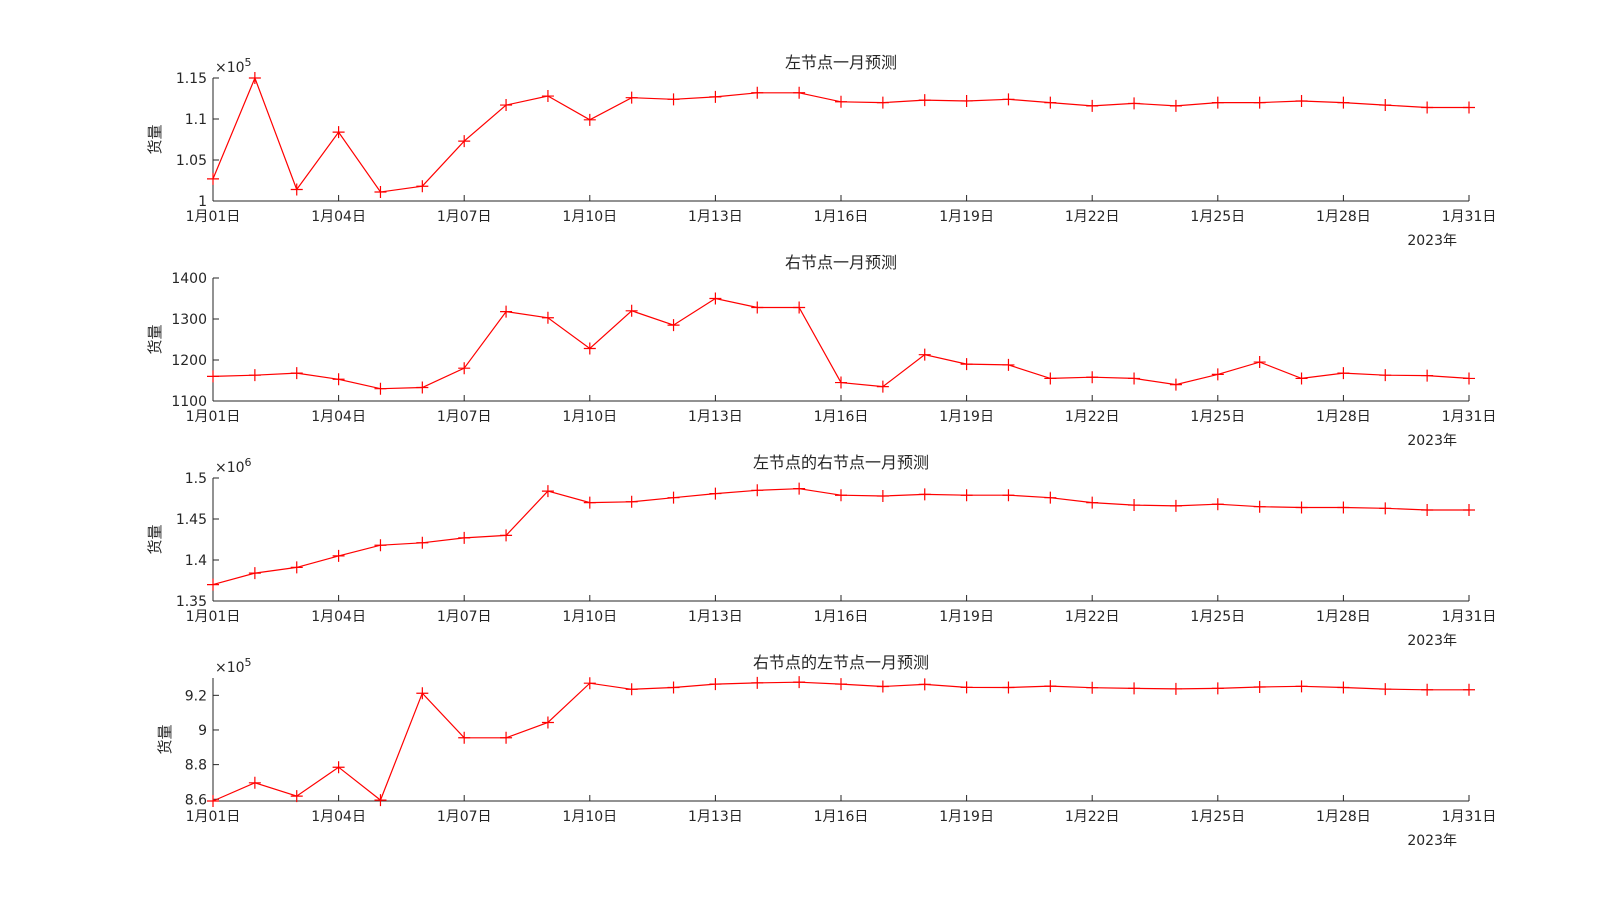 This screenshot has width=1616, height=910. I want to click on exponent-power: 5, so click(248, 662).